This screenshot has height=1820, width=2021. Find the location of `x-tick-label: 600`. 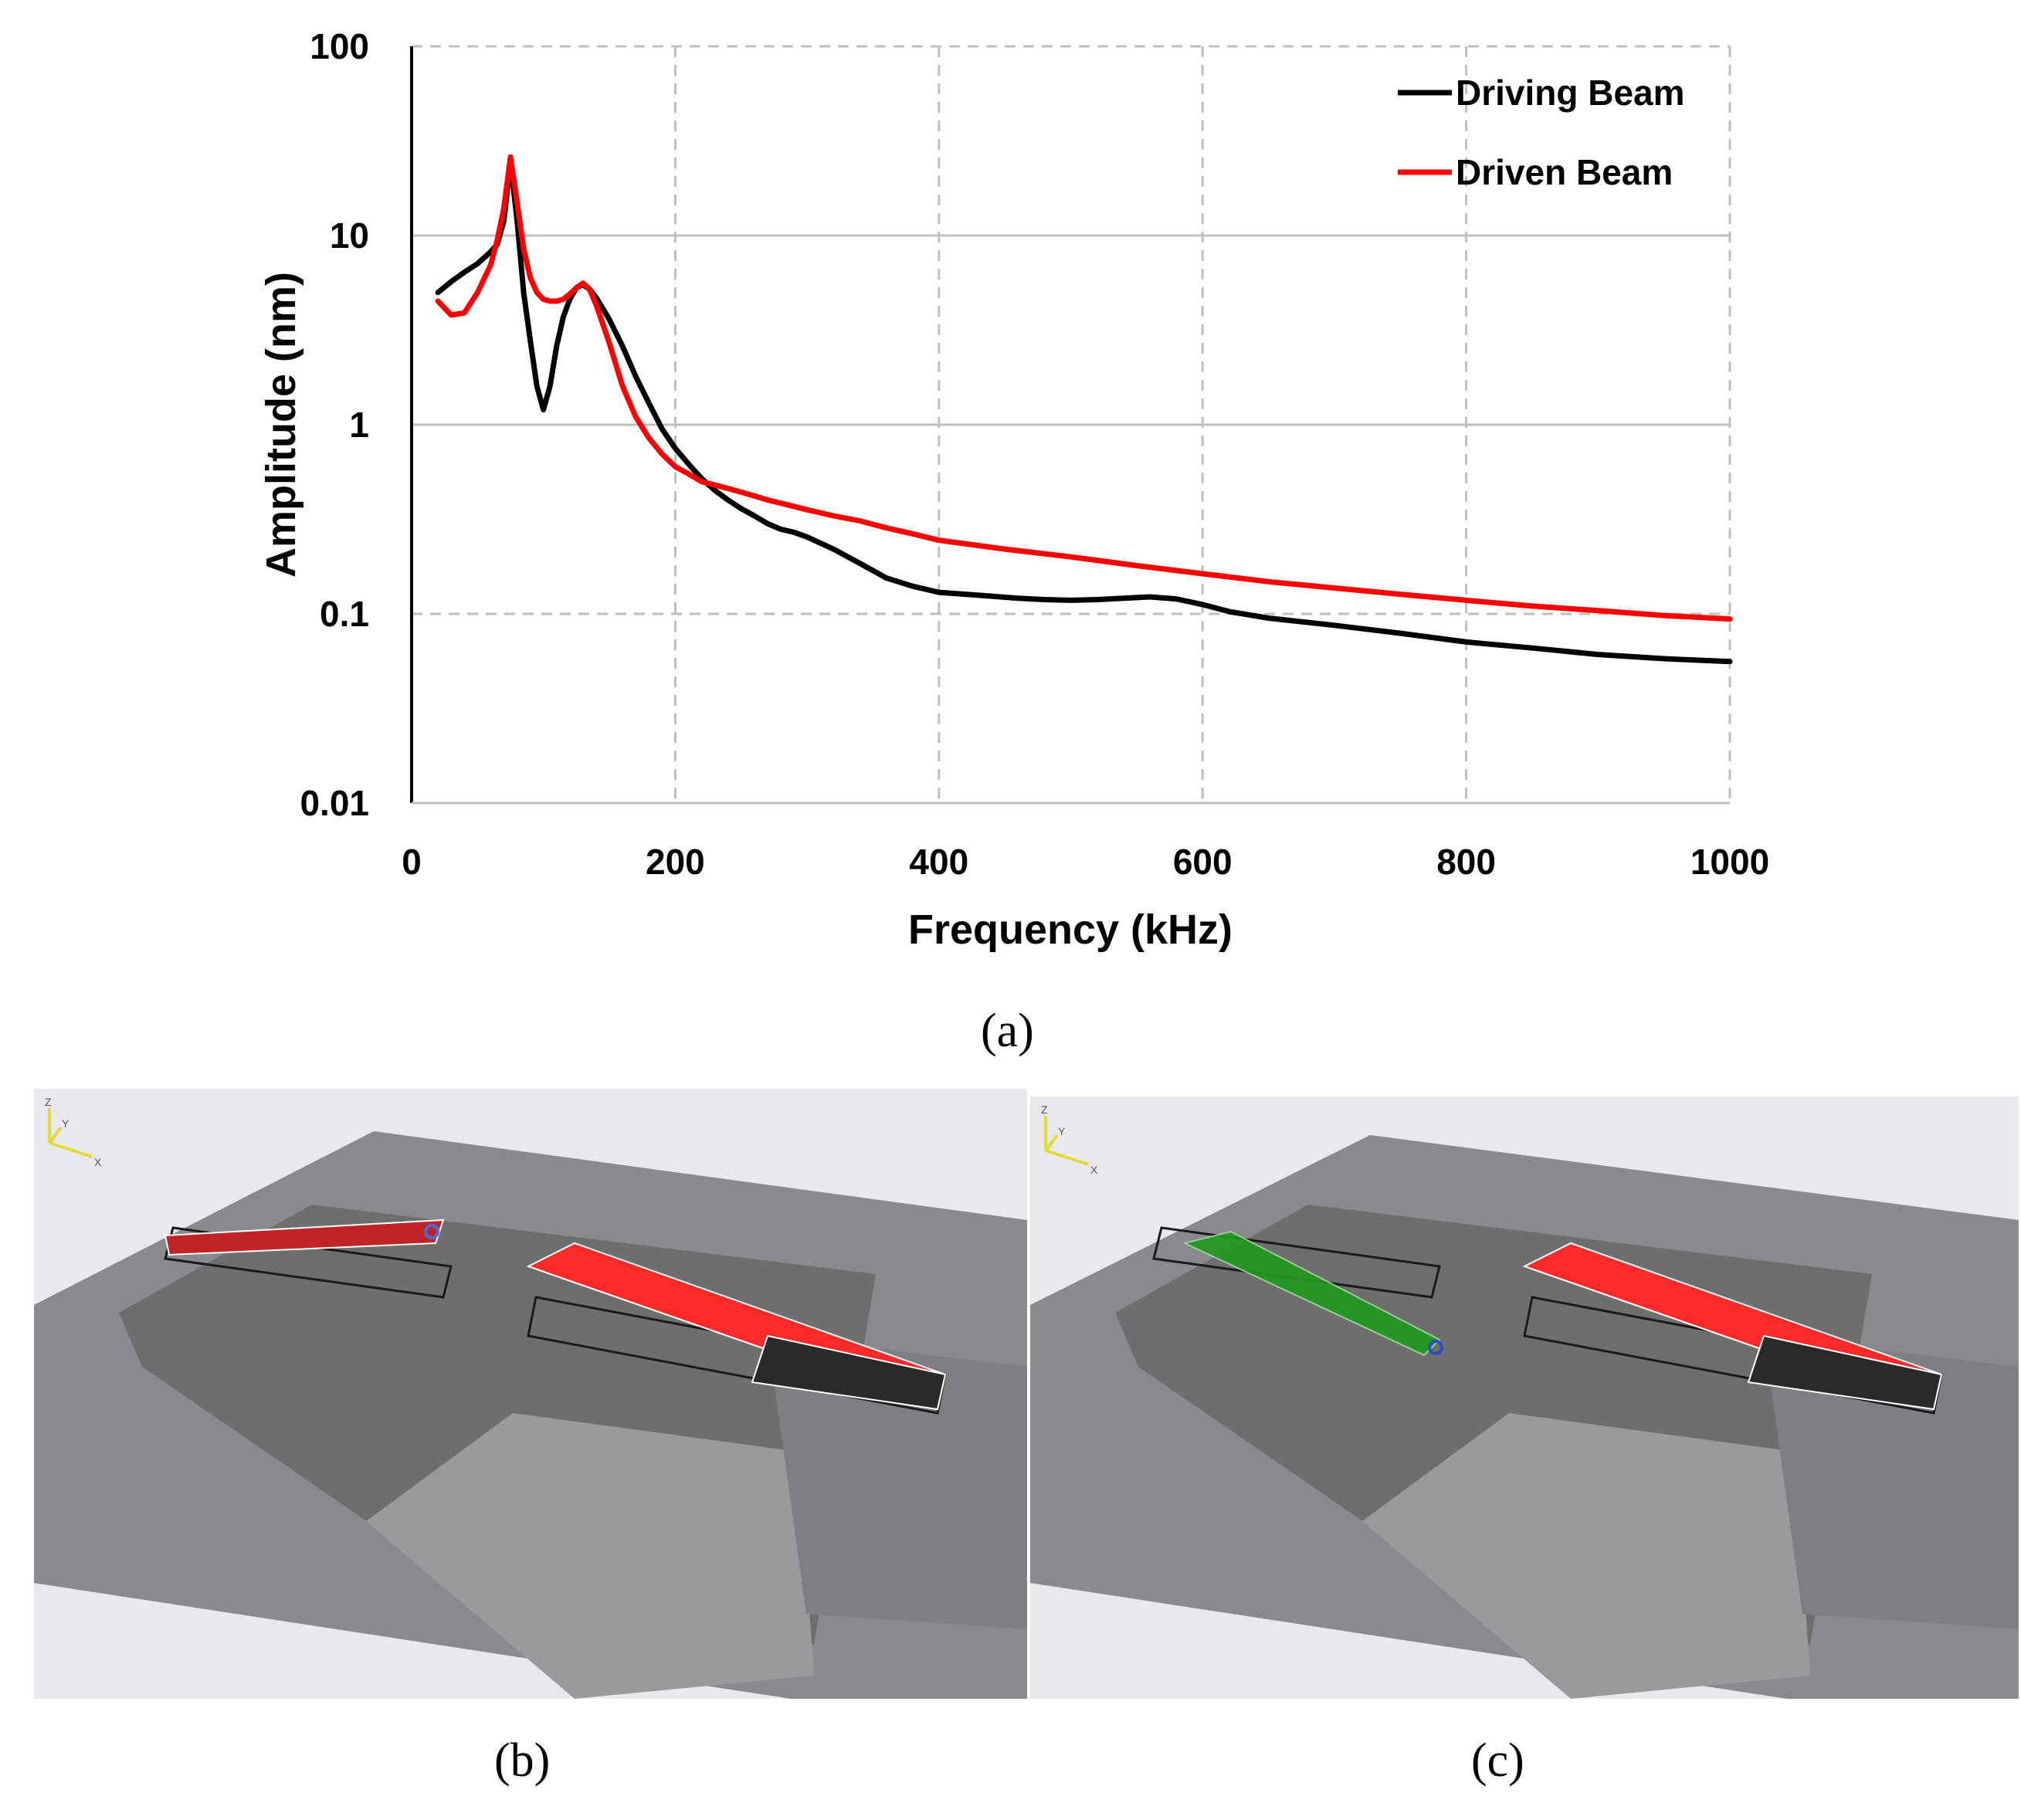

x-tick-label: 600 is located at coordinates (1203, 862).